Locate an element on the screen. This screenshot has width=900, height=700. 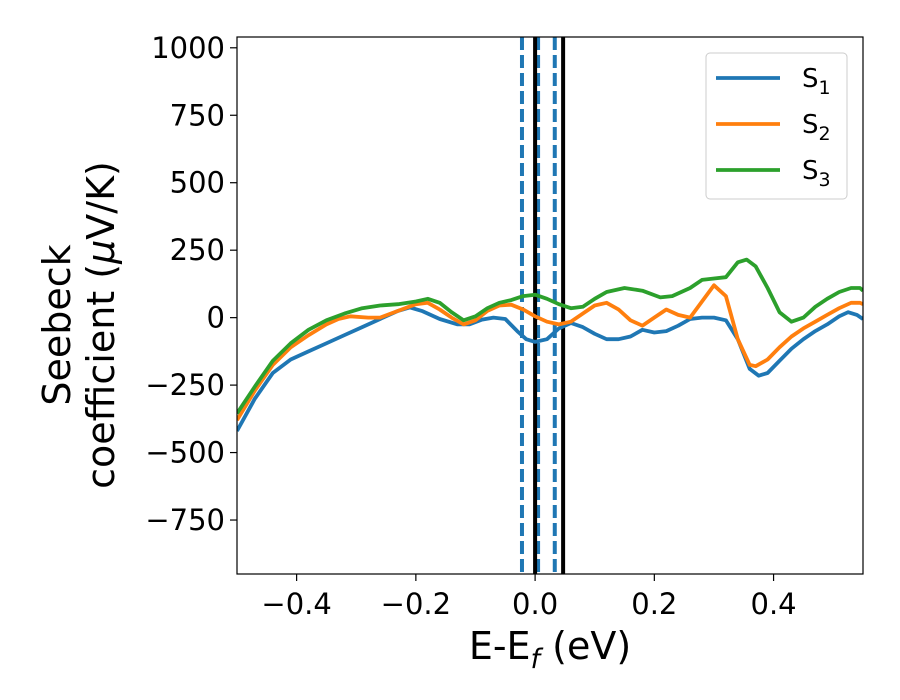
y-tick-label: −500 is located at coordinates (185, 453).